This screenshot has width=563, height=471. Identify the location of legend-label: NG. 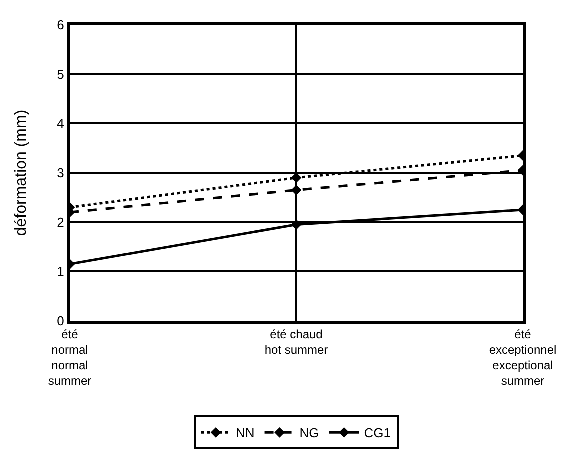
(310, 433).